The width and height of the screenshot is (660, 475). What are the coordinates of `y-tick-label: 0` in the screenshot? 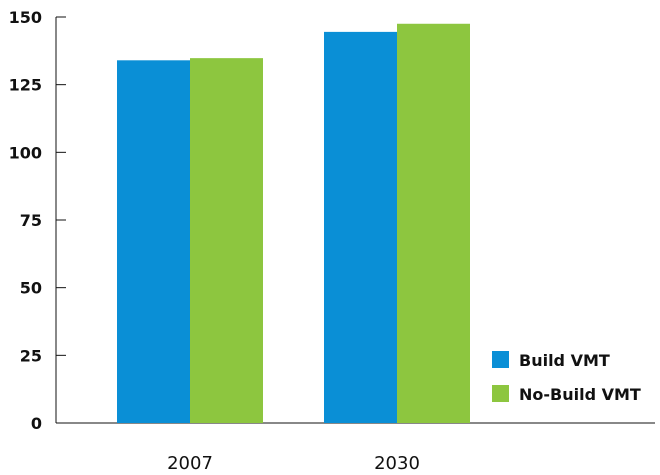 It's located at (36, 423).